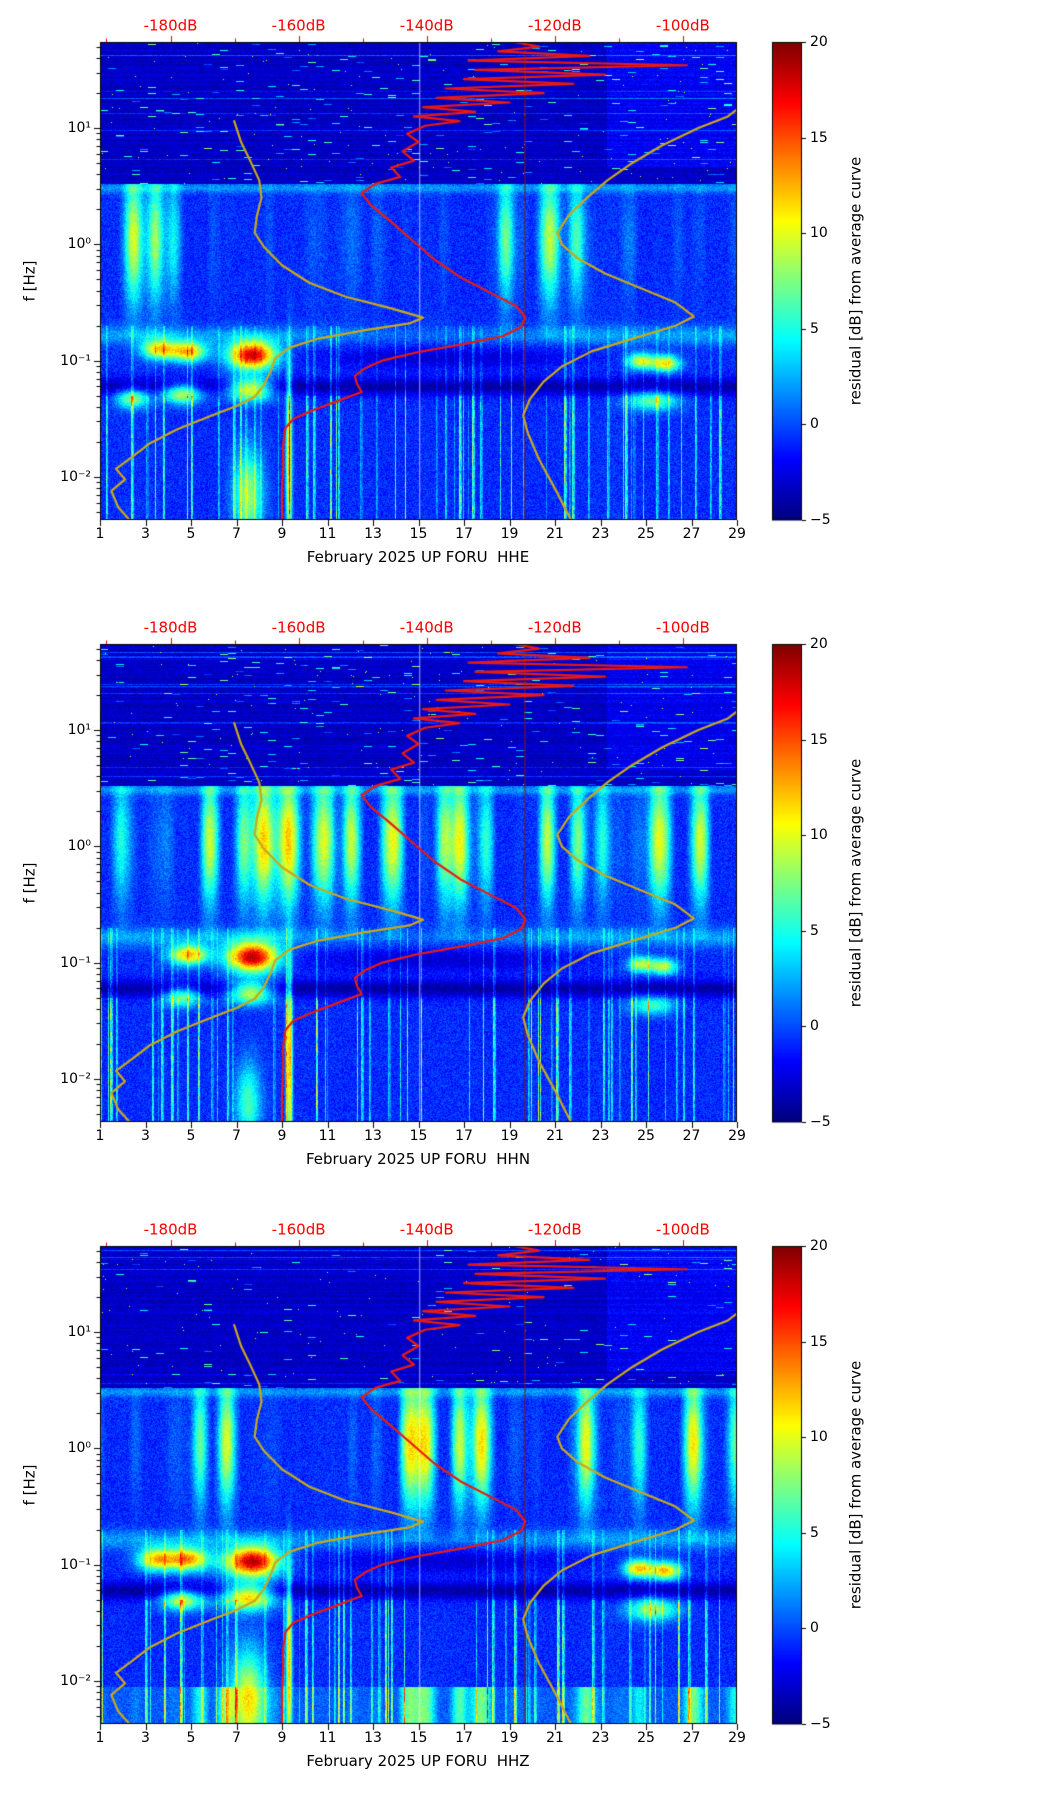  What do you see at coordinates (418, 557) in the screenshot?
I see `x-axis-title: February 2025 UP FORU HHE` at bounding box center [418, 557].